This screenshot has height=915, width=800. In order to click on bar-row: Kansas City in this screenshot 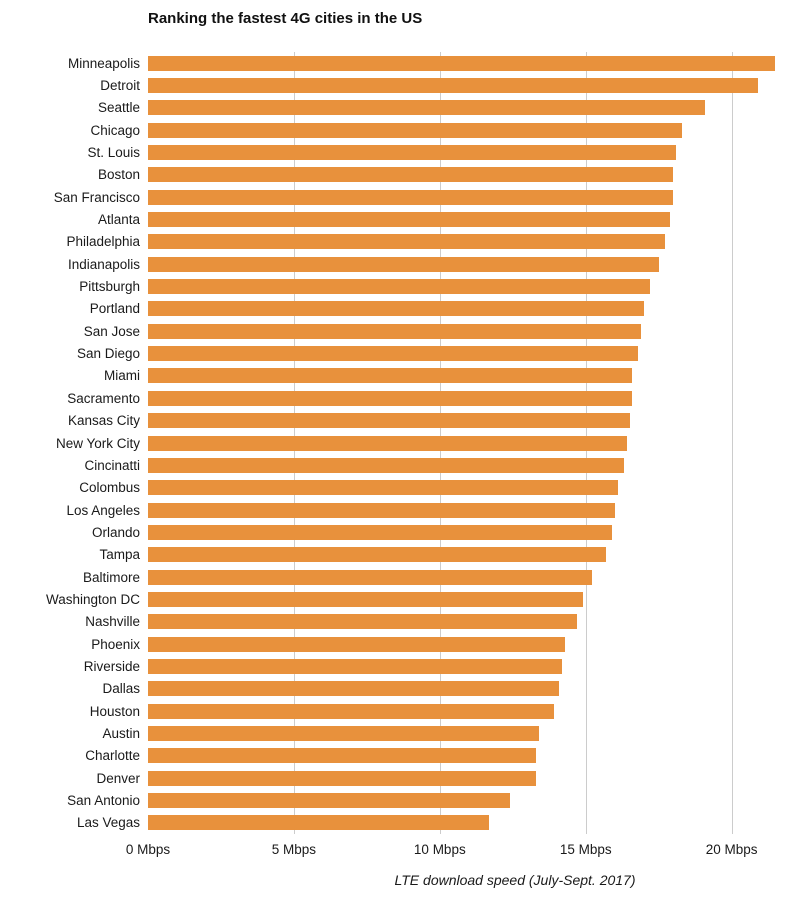, I will do `click(400, 421)`.